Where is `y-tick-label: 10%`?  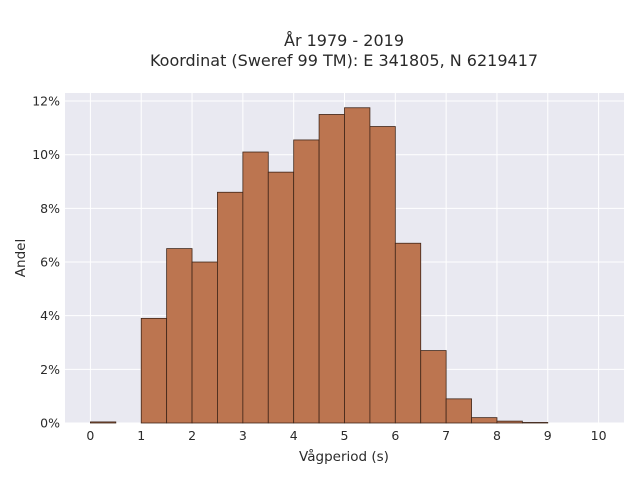 y-tick-label: 10% is located at coordinates (46, 154).